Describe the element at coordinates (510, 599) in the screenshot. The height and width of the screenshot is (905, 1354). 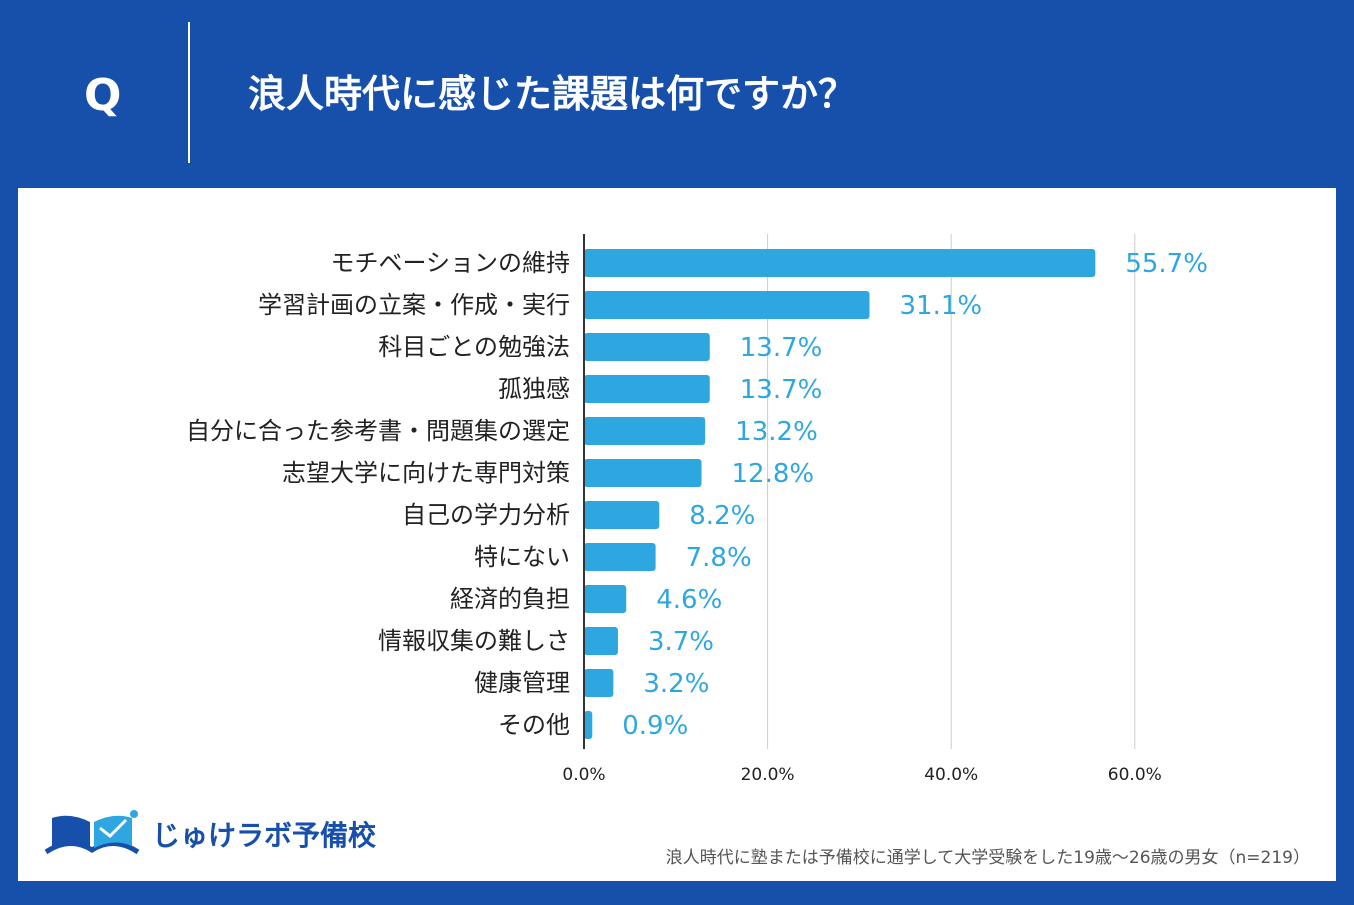
I see `category-label: 経済的負担` at that location.